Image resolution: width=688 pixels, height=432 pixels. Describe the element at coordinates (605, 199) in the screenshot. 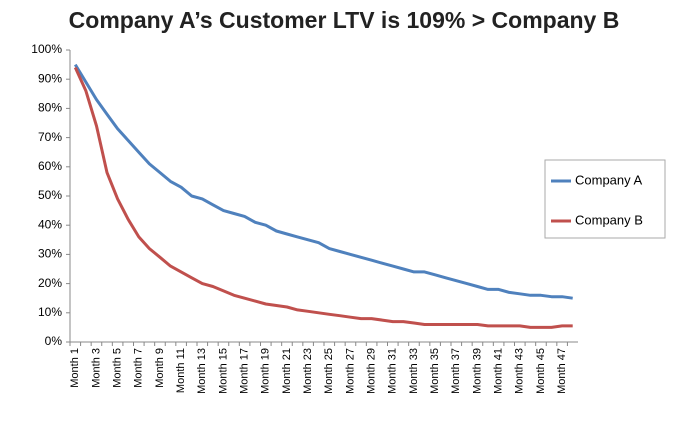

I see `legend-box` at that location.